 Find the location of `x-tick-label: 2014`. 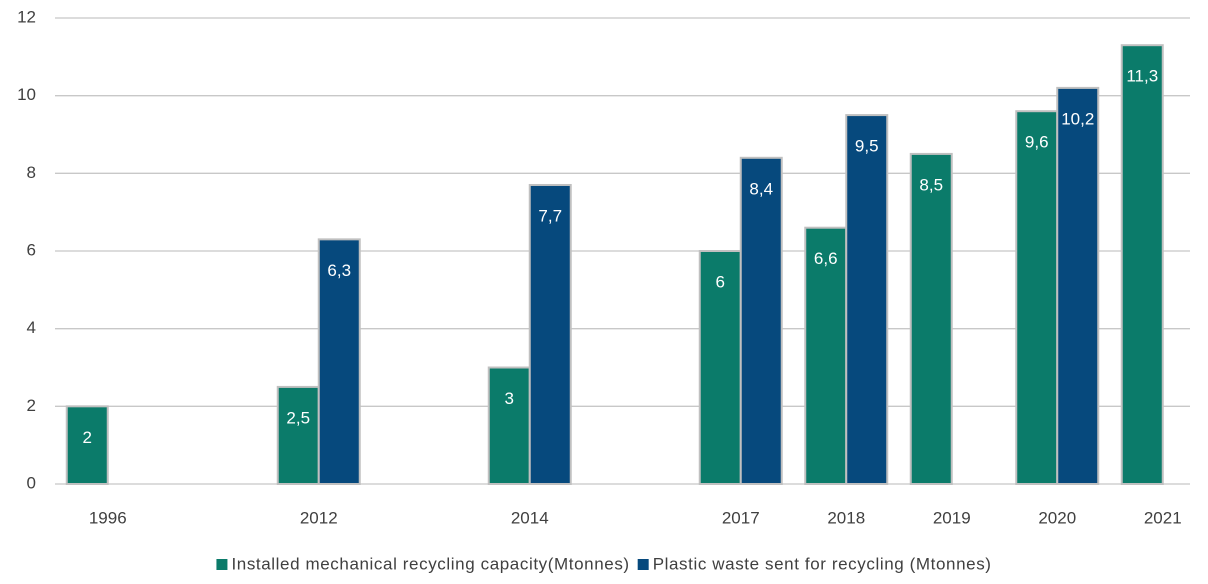

x-tick-label: 2014 is located at coordinates (530, 517).